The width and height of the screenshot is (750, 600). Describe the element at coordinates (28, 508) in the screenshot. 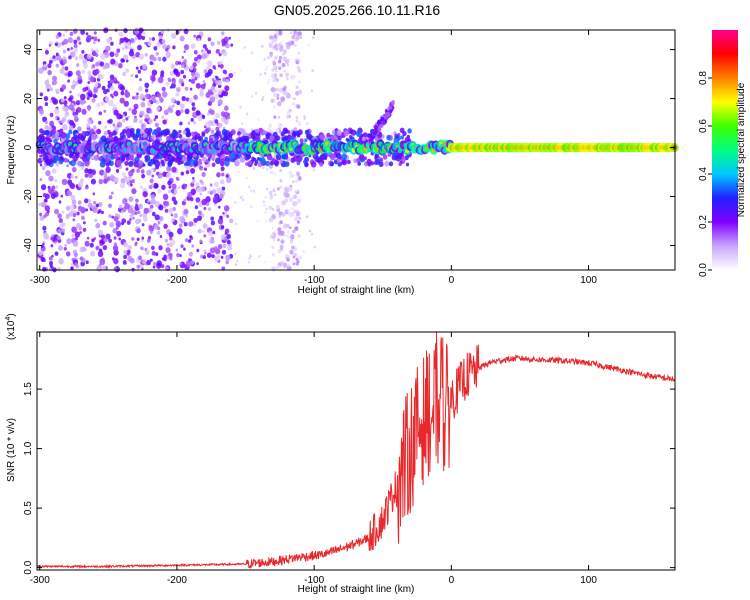

I see `snr-ytick-label: 0.5` at that location.